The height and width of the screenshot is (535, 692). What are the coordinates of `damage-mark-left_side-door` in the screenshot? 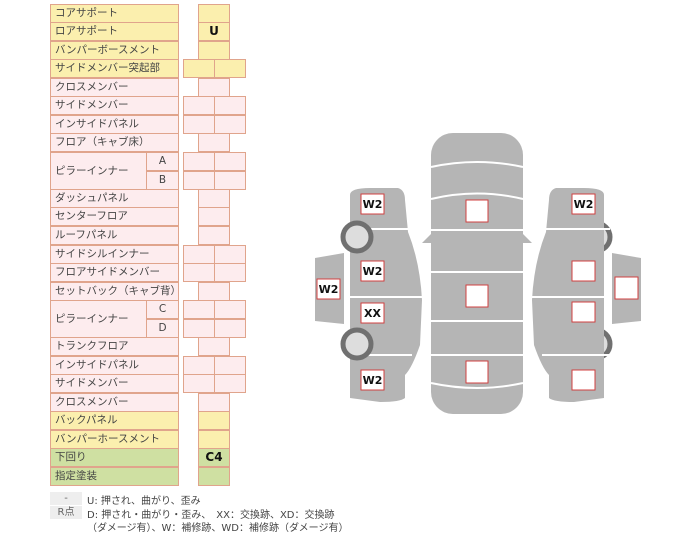 It's located at (328, 289).